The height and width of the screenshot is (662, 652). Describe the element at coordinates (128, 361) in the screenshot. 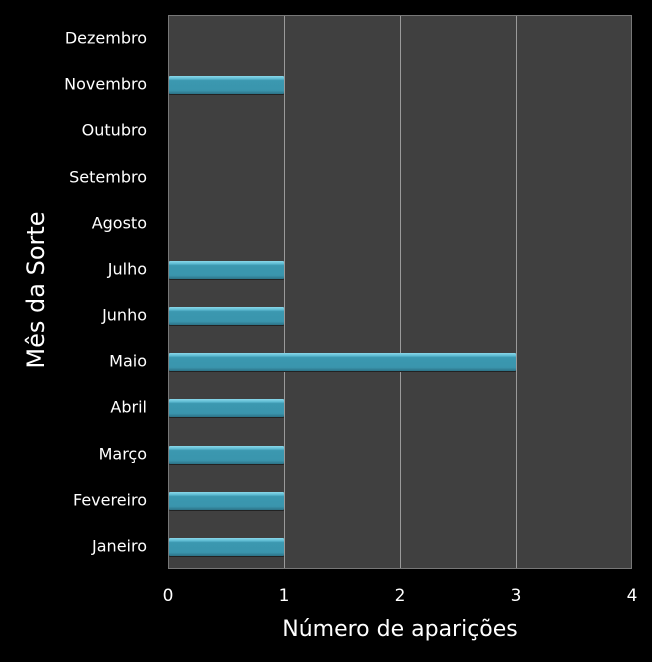

I see `category-label: Maio` at that location.